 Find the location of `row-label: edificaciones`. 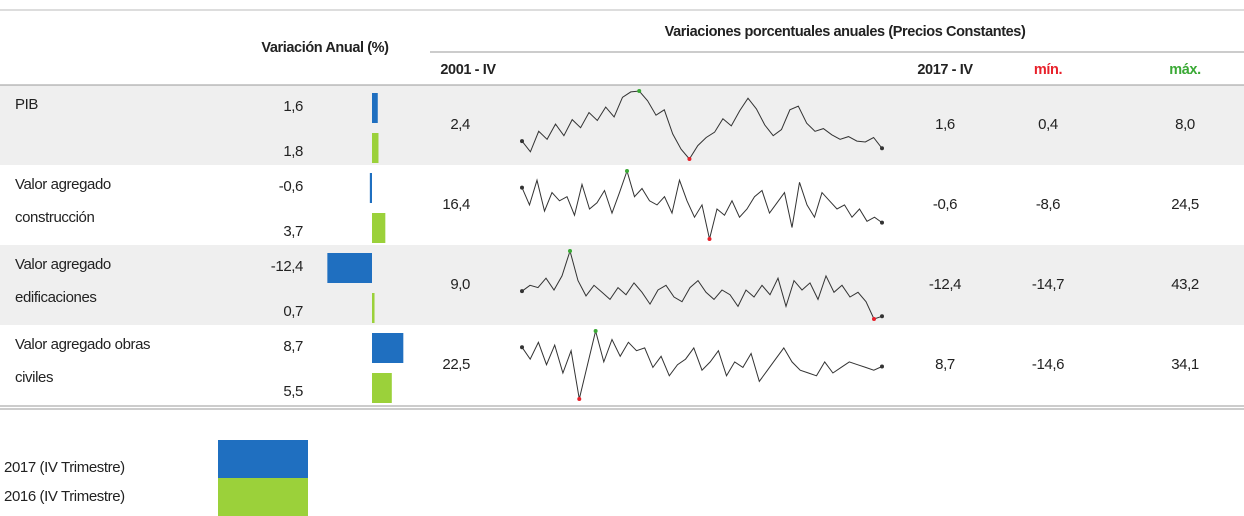

row-label: edificaciones is located at coordinates (56, 297).